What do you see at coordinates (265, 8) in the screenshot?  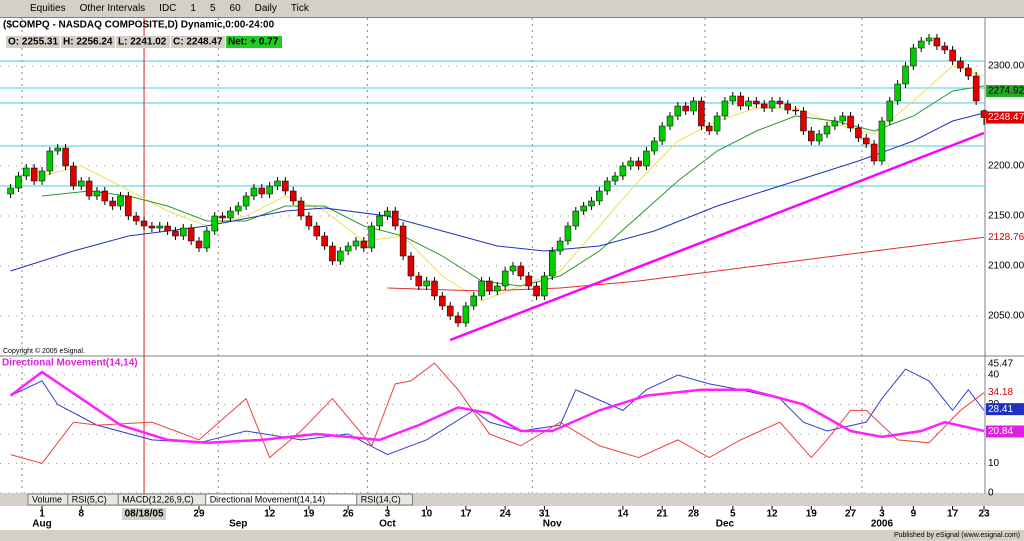 I see `toolbar-item: Daily` at bounding box center [265, 8].